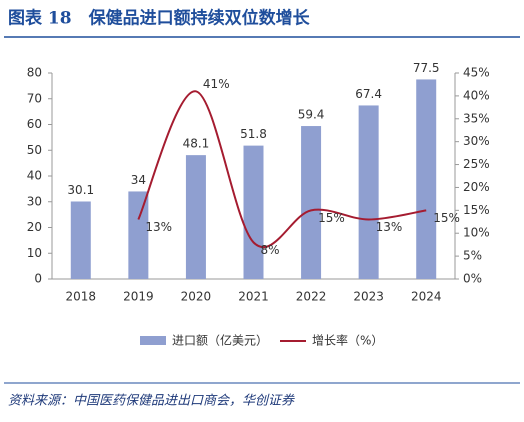  What do you see at coordinates (220, 340) in the screenshot?
I see `legend-label: 进口额（亿美元）` at bounding box center [220, 340].